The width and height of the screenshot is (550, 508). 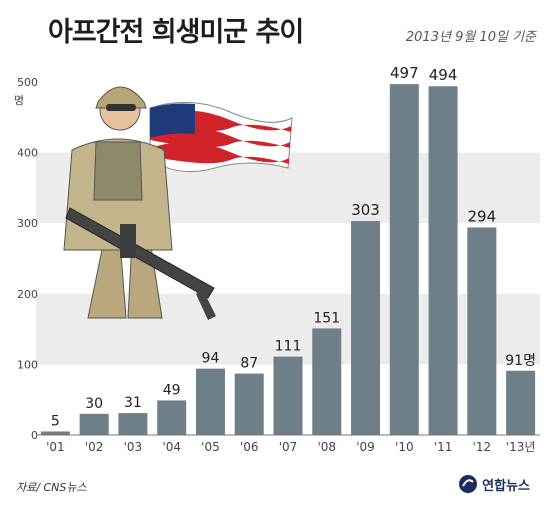 I want to click on x-tick-label: '08, so click(x=326, y=447).